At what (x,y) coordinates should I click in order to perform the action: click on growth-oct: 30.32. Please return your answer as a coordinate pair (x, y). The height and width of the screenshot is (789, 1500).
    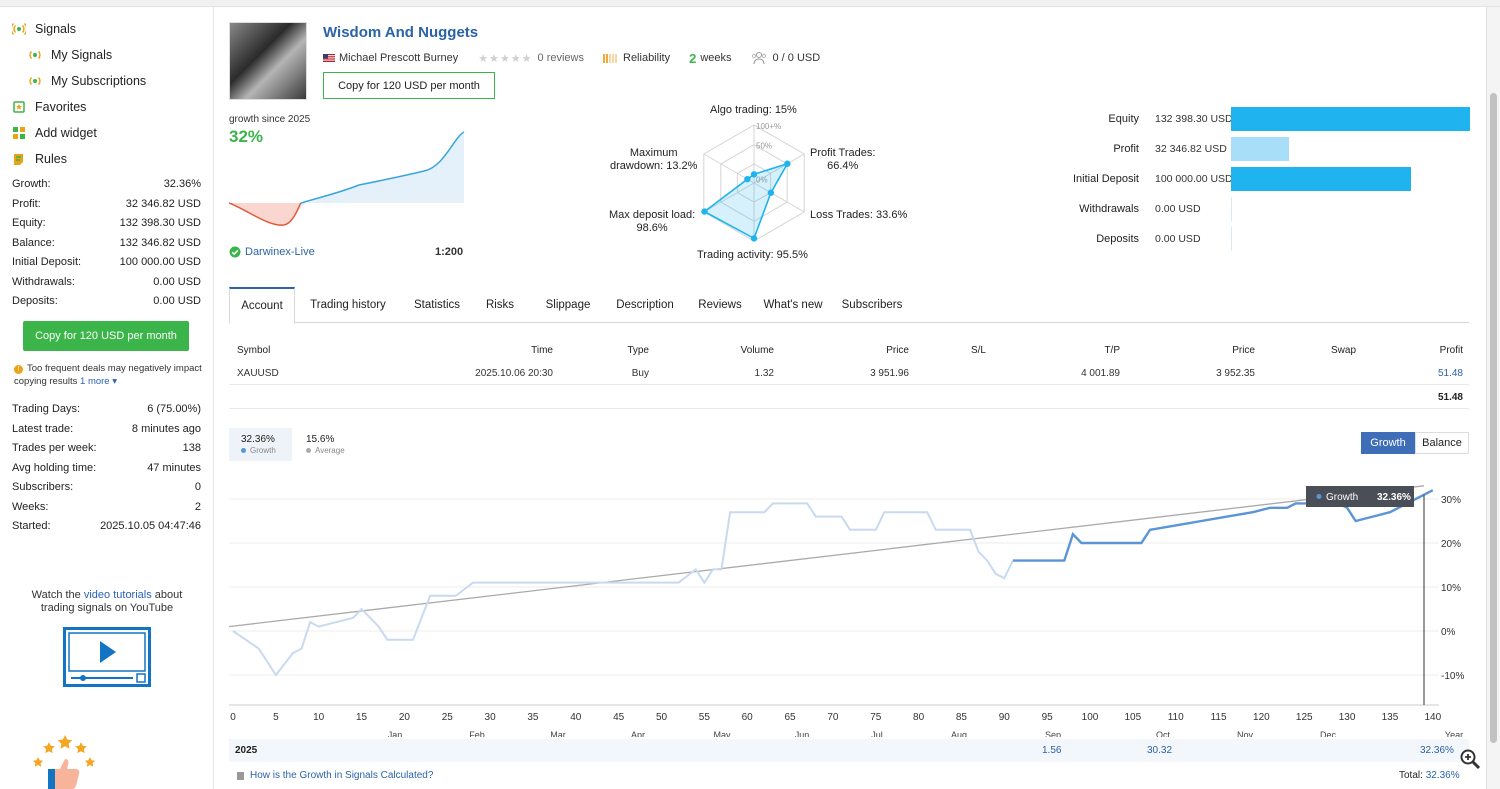
    Looking at the image, I should click on (1160, 750).